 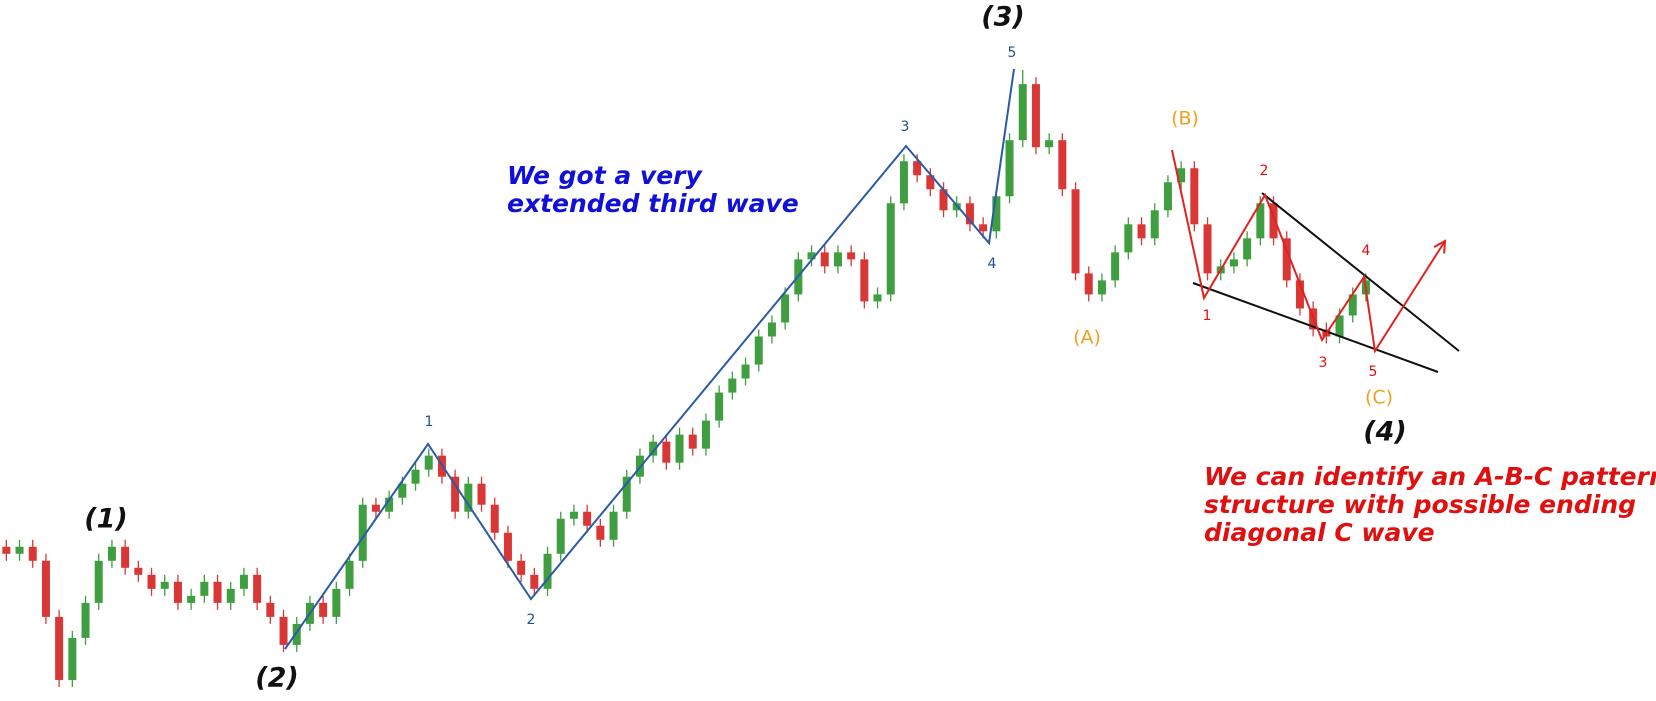 What do you see at coordinates (905, 127) in the screenshot?
I see `impulse-label: 3` at bounding box center [905, 127].